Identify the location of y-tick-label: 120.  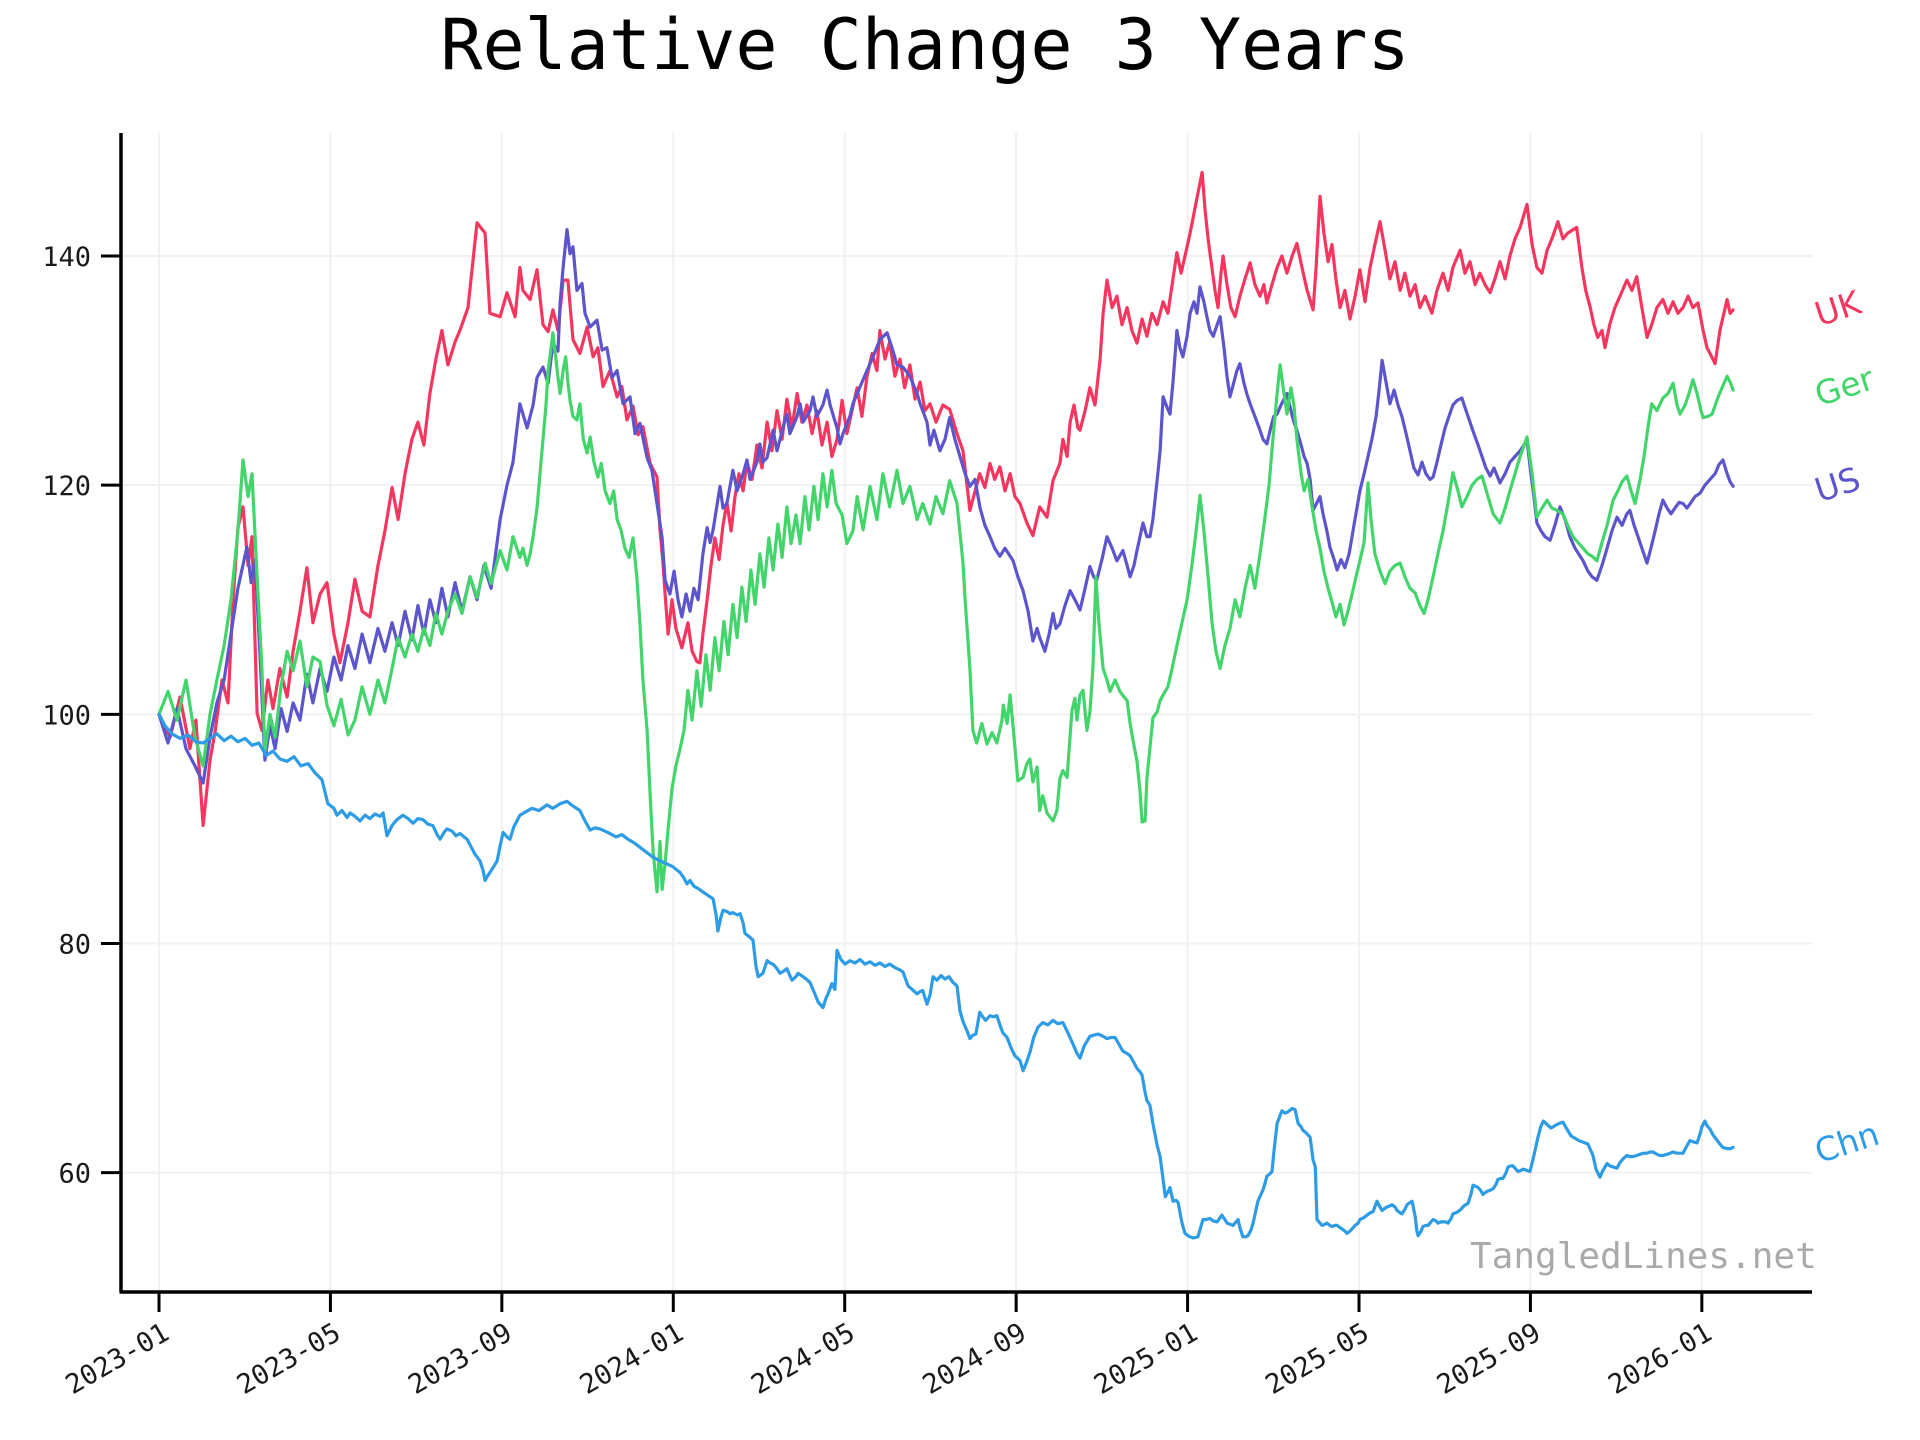
(66, 486).